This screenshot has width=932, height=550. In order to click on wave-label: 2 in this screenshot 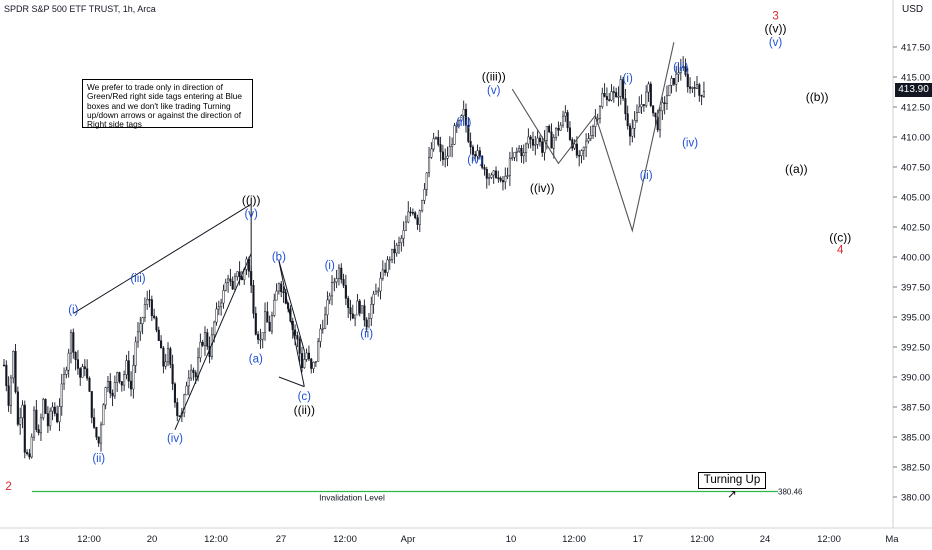, I will do `click(8, 487)`.